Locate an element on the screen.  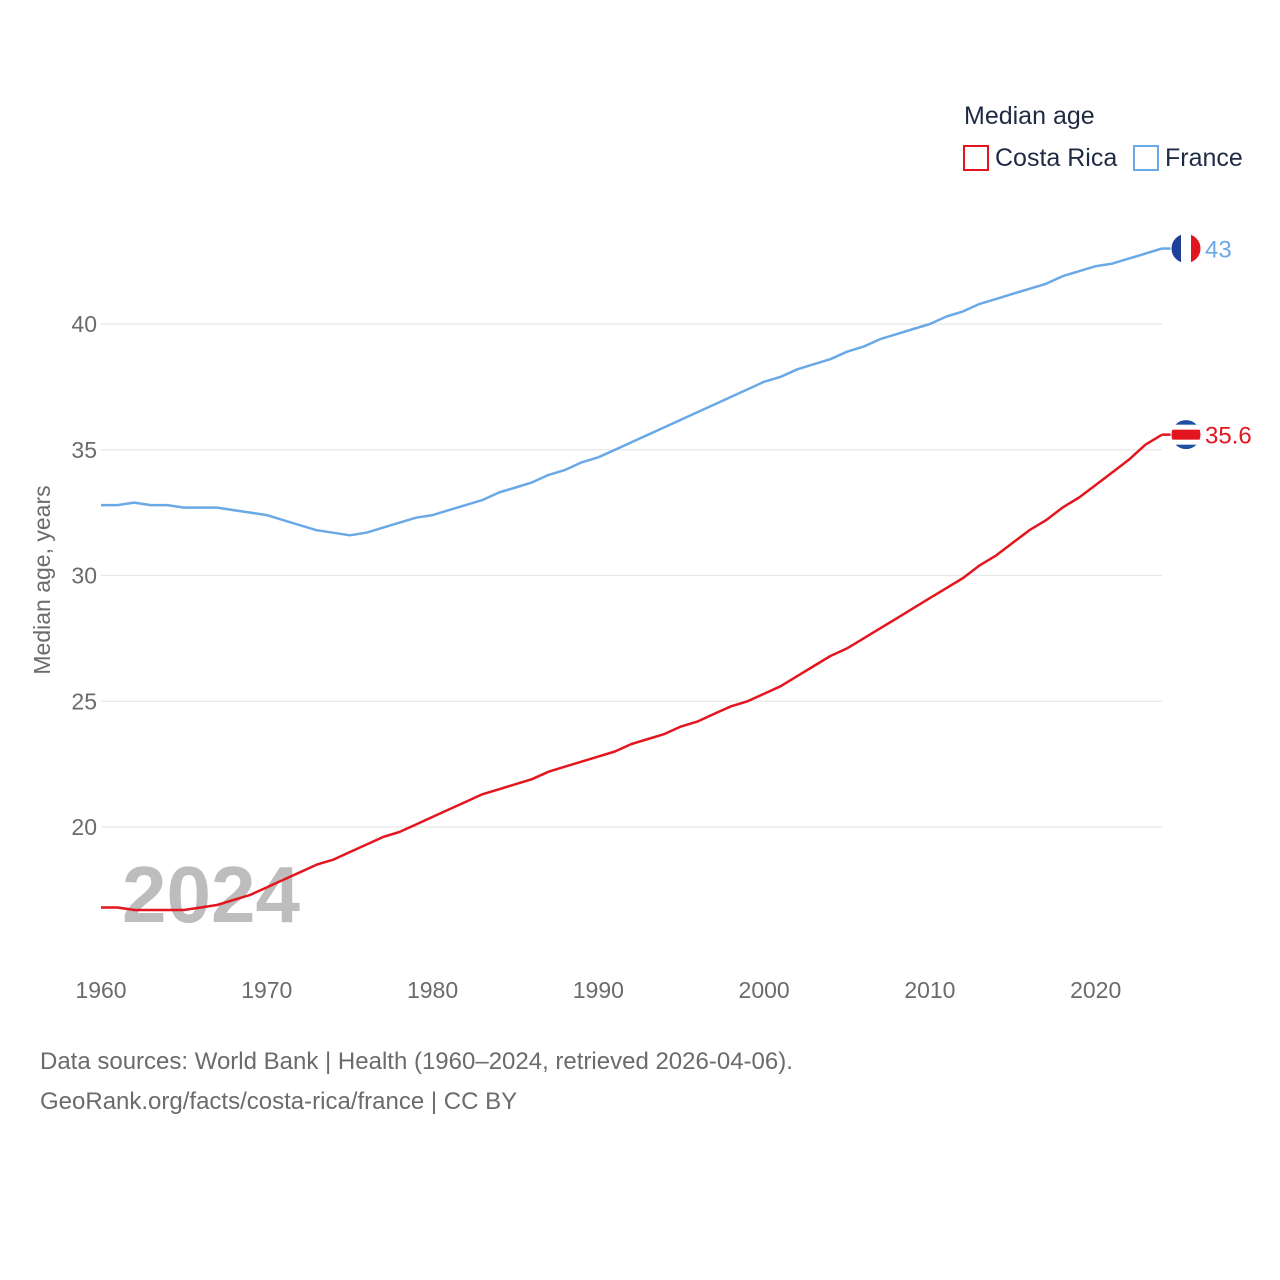
legend-swatch-france is located at coordinates (1146, 158).